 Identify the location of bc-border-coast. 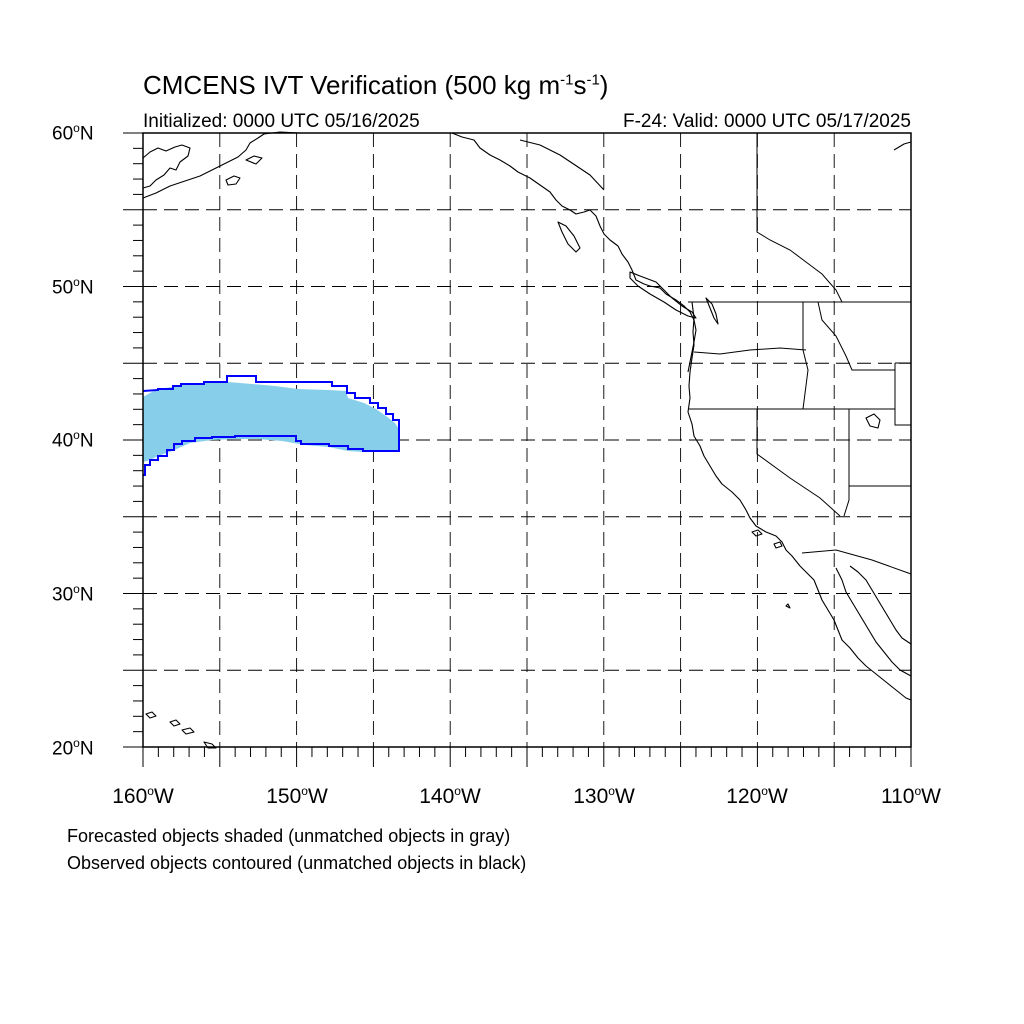
(562, 165).